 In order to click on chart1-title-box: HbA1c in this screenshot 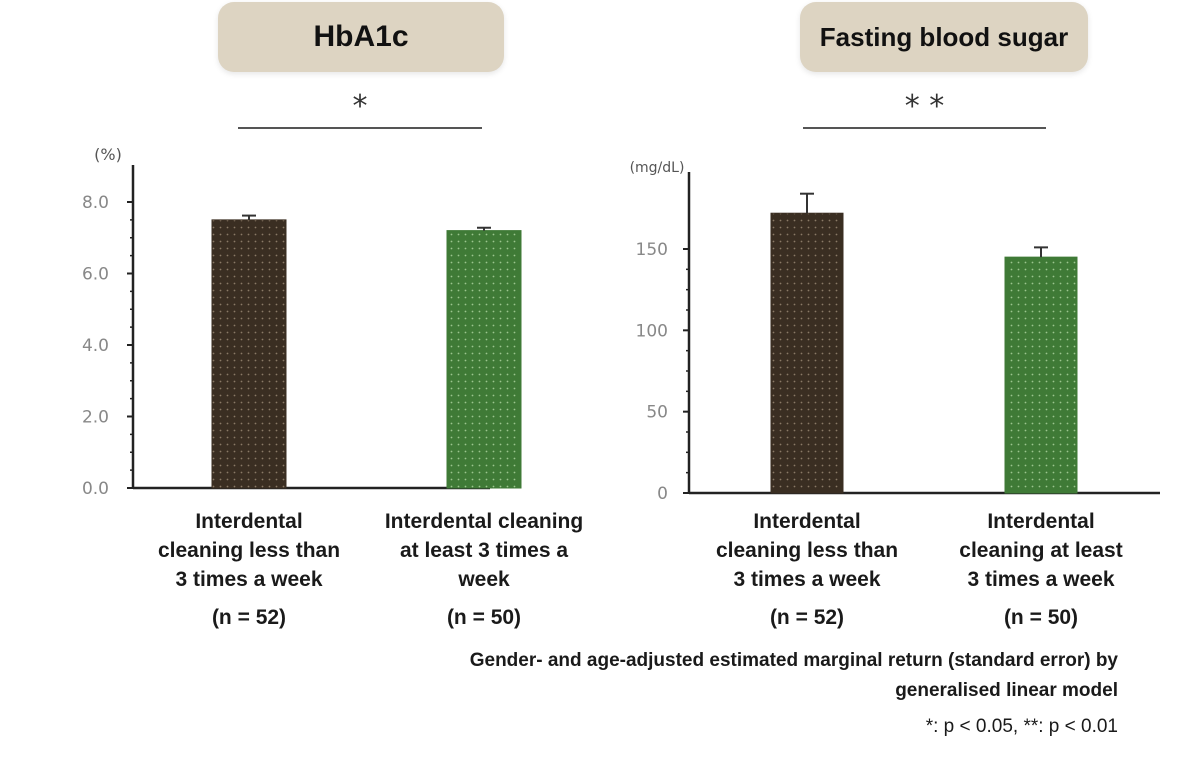, I will do `click(361, 37)`.